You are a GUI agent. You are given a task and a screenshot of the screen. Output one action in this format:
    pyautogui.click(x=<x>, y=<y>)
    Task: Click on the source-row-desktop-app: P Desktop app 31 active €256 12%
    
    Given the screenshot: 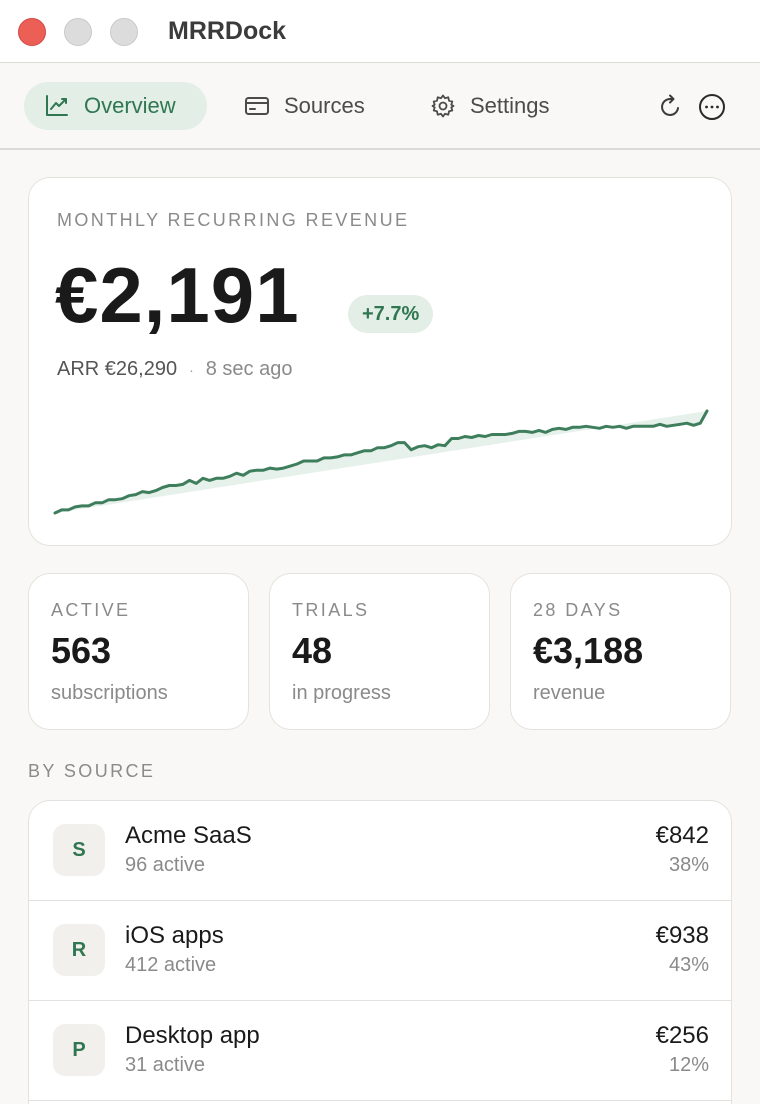 What is the action you would take?
    pyautogui.click(x=380, y=1051)
    